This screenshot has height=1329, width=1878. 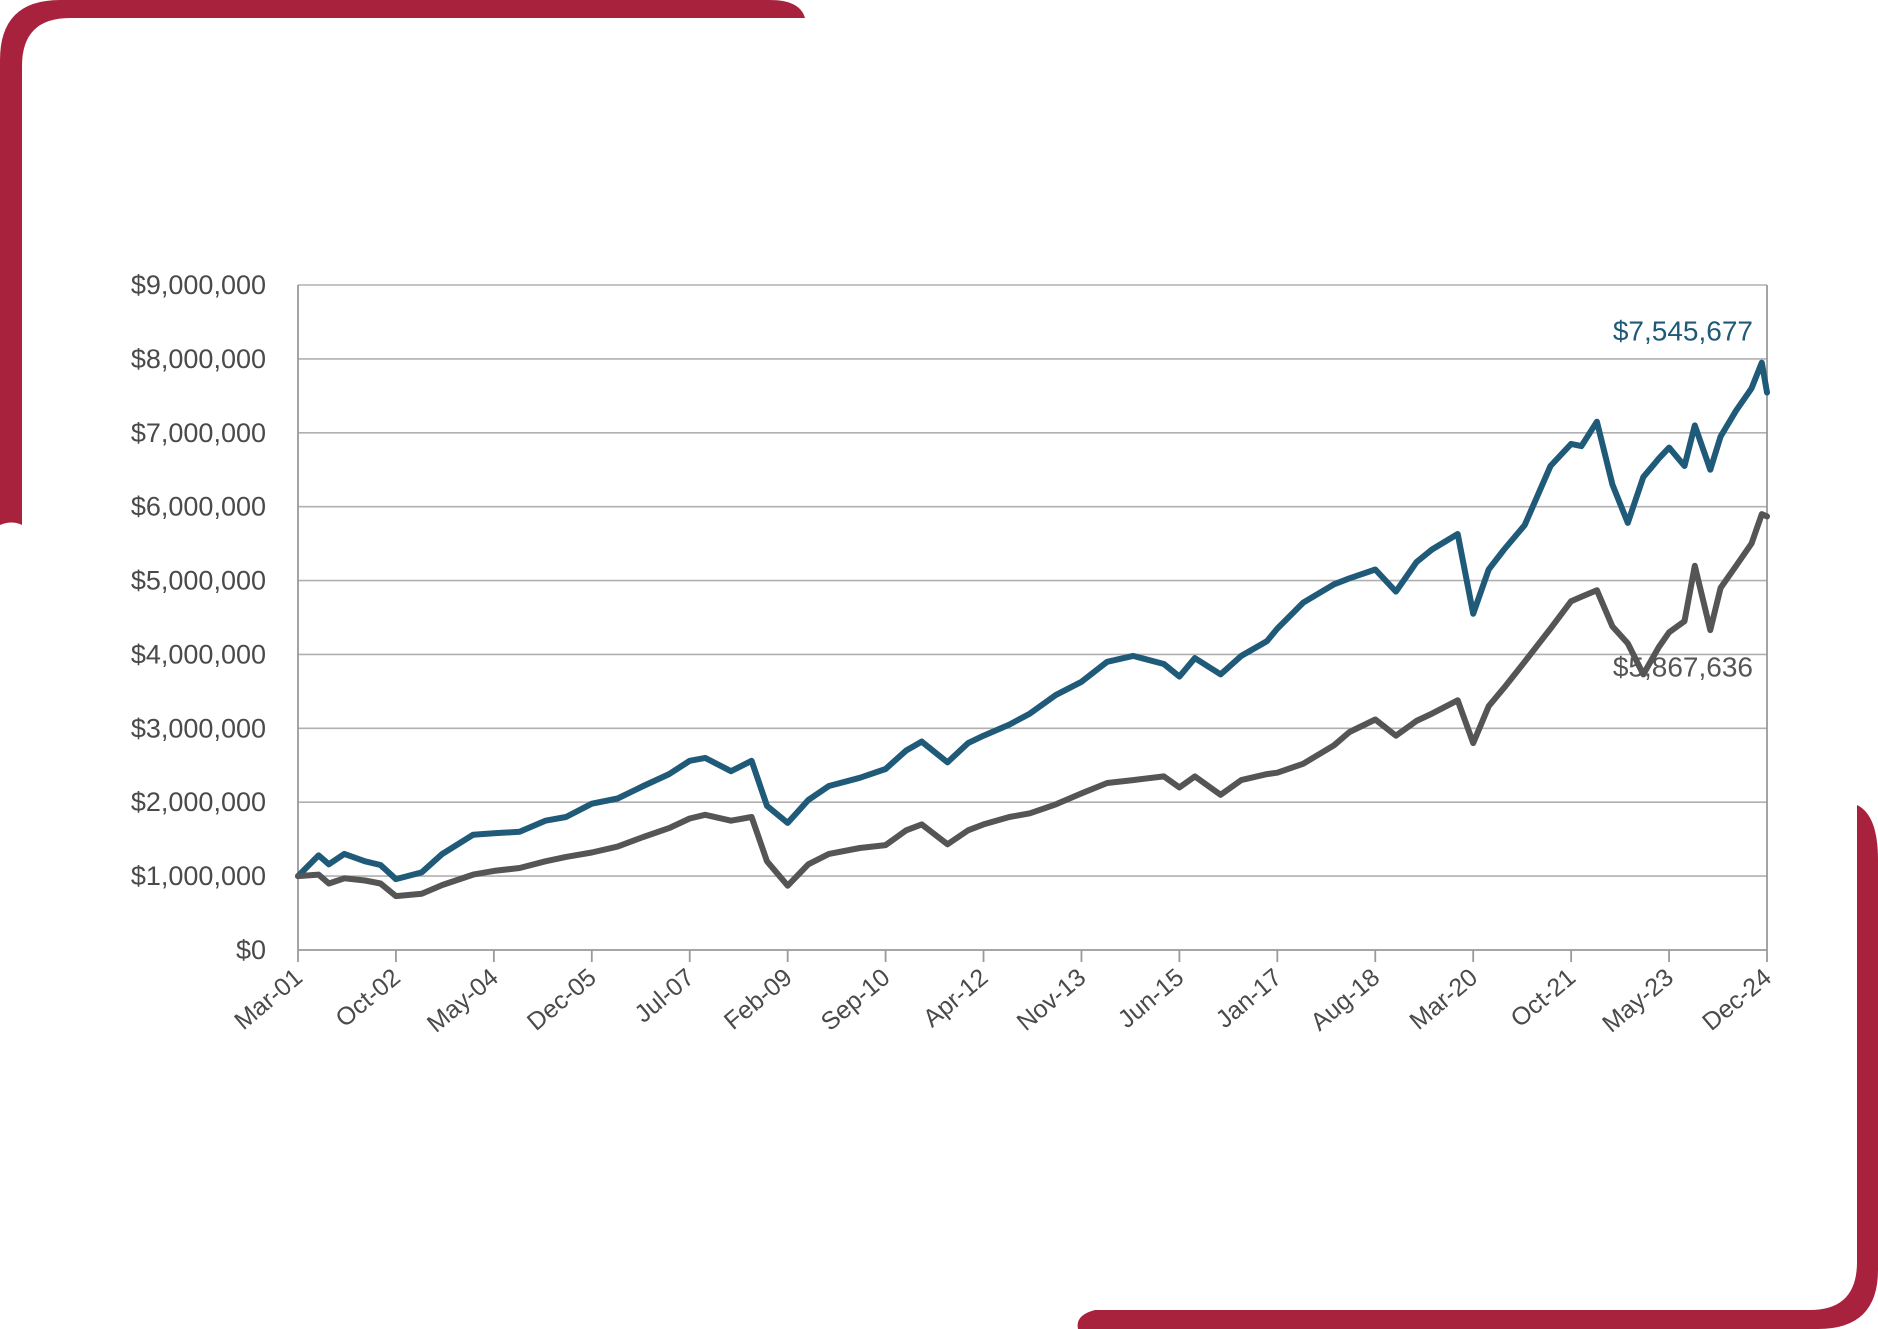 What do you see at coordinates (1683, 498) in the screenshot?
I see `end-value-labels: $7,545,677 $5,867,636` at bounding box center [1683, 498].